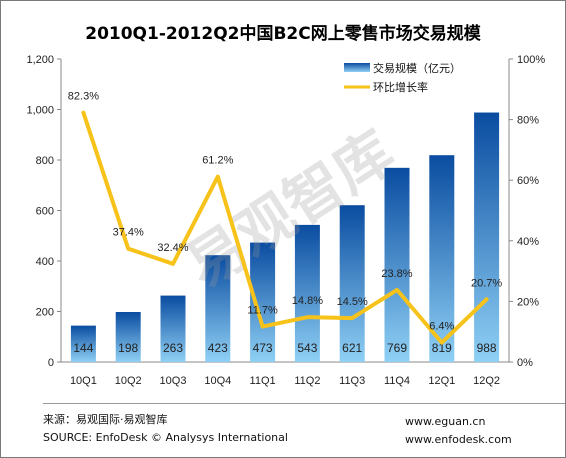  I want to click on growth-label: 14.8%, so click(307, 301).